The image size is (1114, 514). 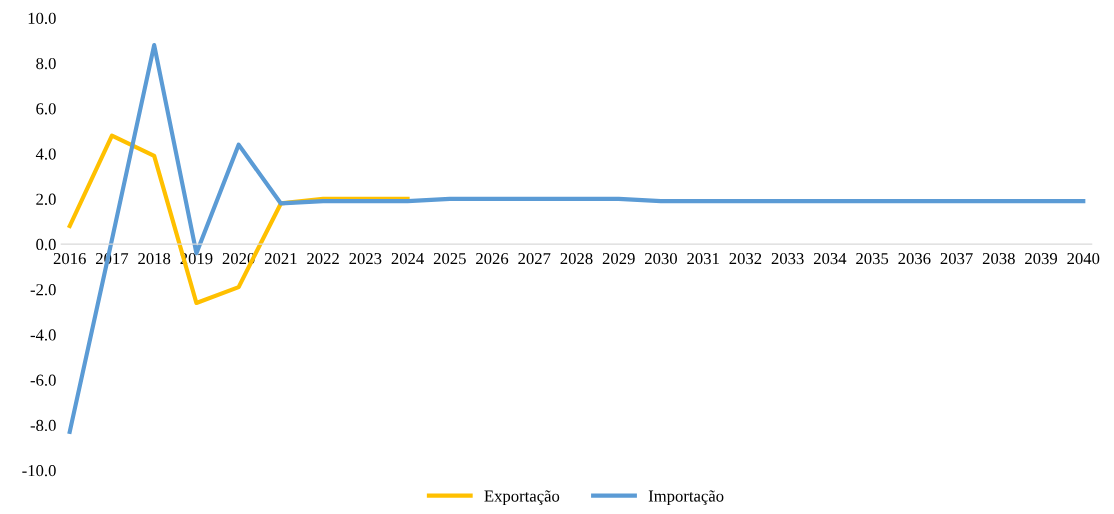 What do you see at coordinates (745, 258) in the screenshot?
I see `x-tick-label: 2032` at bounding box center [745, 258].